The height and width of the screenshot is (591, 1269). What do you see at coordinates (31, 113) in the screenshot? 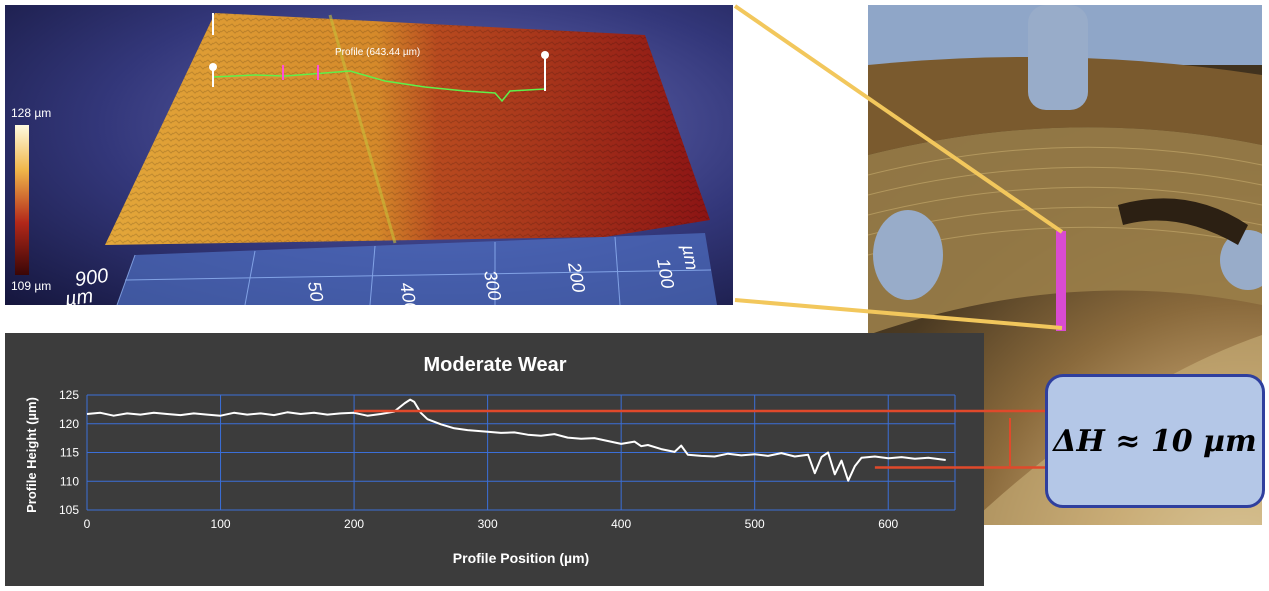
I see `colorbar-max-label: 128 µm` at bounding box center [31, 113].